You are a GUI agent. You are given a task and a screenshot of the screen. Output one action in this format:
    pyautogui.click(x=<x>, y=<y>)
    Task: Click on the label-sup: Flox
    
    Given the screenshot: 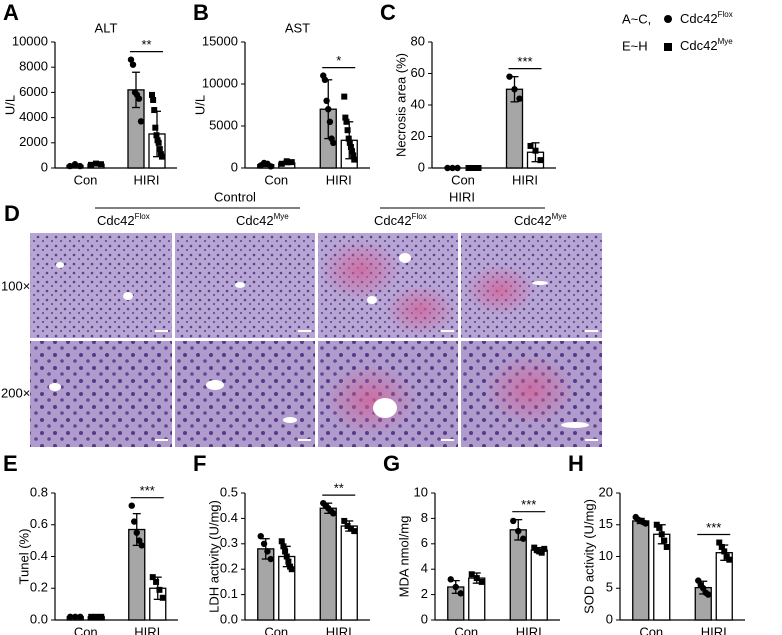 What is the action you would take?
    pyautogui.click(x=419, y=216)
    